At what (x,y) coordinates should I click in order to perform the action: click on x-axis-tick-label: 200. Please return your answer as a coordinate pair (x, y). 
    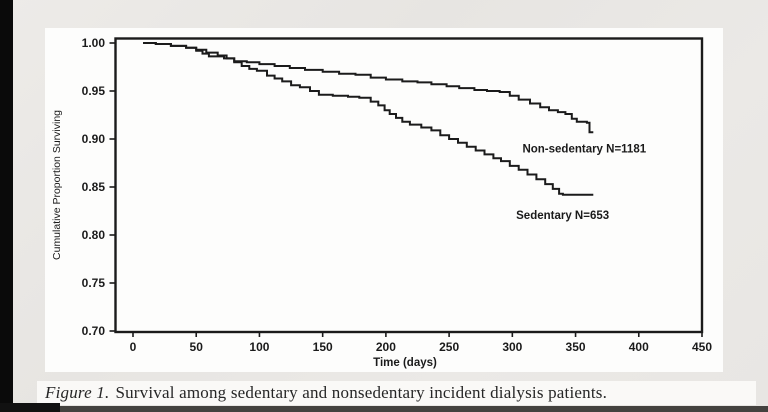
    Looking at the image, I should click on (386, 347).